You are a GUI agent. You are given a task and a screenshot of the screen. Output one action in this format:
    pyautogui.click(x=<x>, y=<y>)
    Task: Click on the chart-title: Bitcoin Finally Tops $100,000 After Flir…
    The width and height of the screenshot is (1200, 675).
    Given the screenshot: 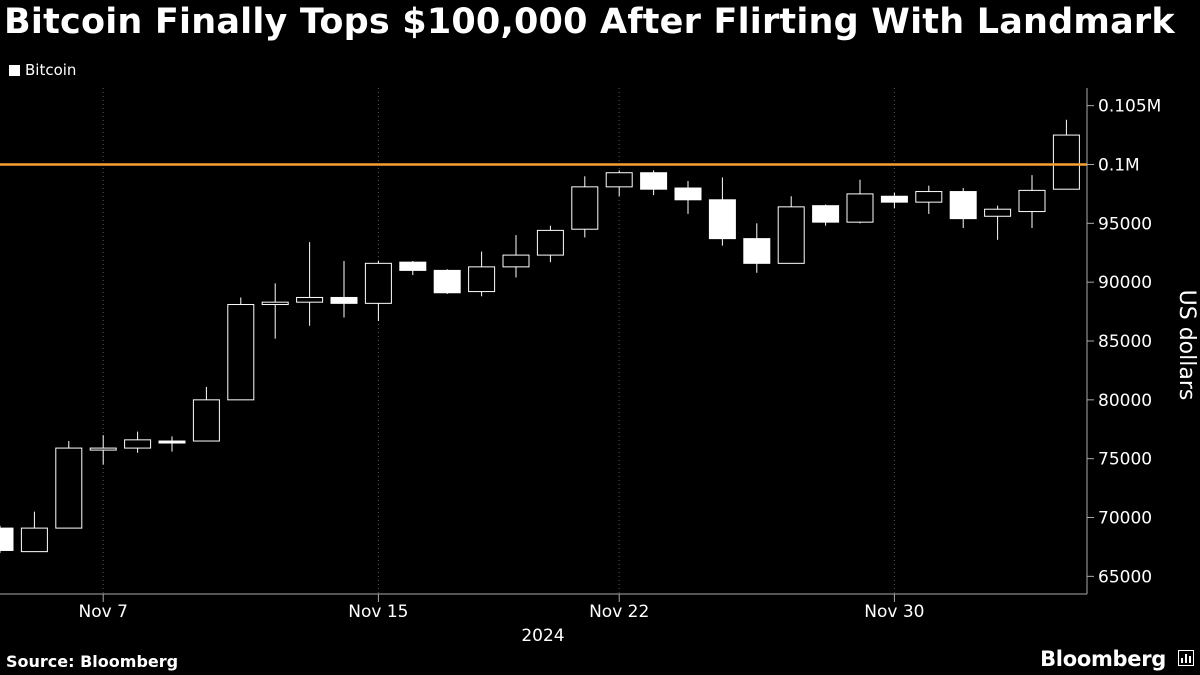 What is the action you would take?
    pyautogui.click(x=589, y=22)
    